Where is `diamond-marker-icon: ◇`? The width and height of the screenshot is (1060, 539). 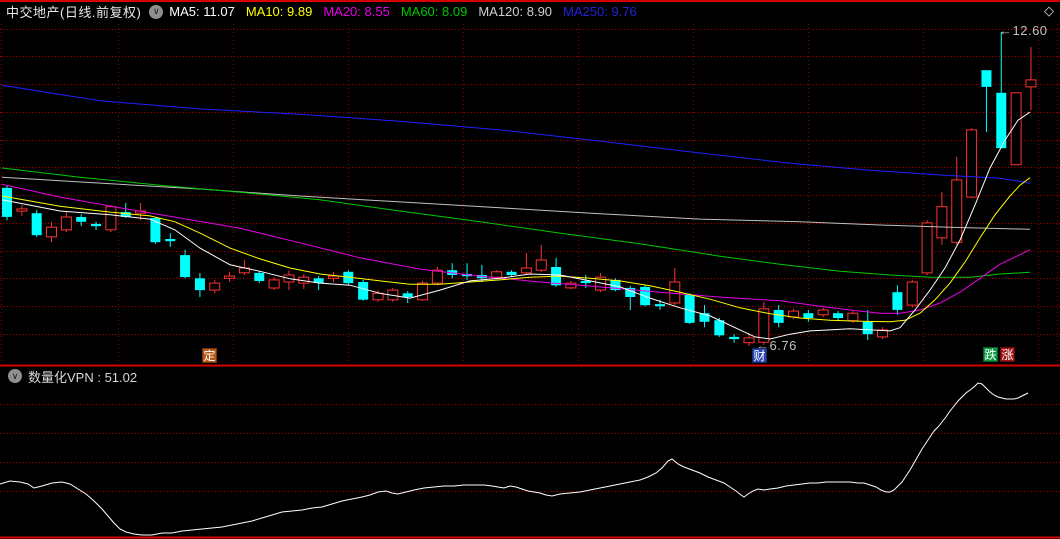 diamond-marker-icon: ◇ is located at coordinates (1049, 10).